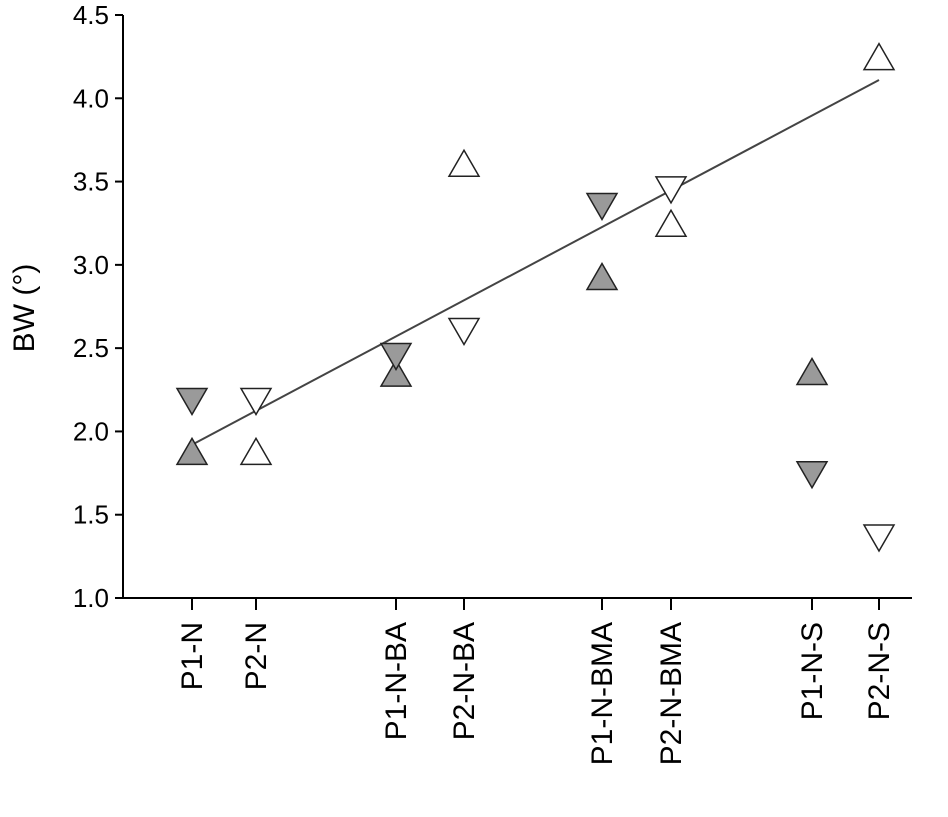  I want to click on x-tick-label: P1-N-S, so click(812, 671).